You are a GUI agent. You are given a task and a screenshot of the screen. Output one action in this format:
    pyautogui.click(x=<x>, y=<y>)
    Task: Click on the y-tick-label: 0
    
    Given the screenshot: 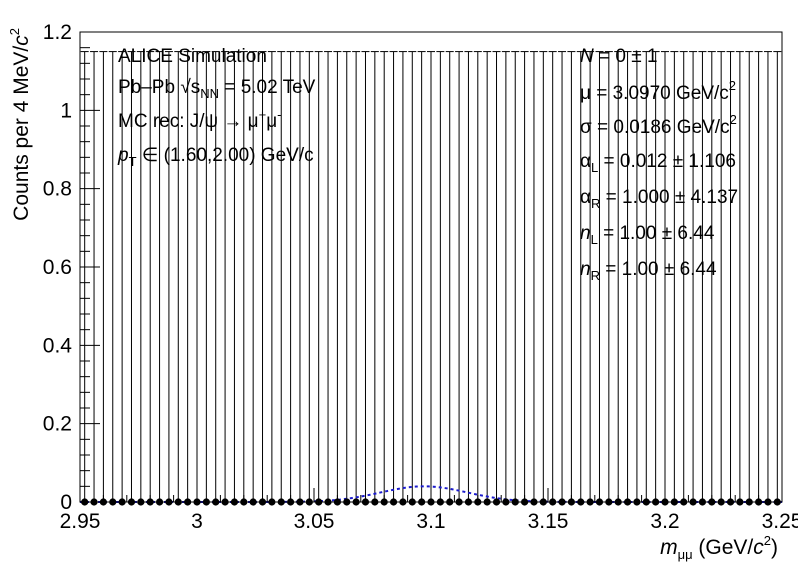 What is the action you would take?
    pyautogui.click(x=66, y=502)
    